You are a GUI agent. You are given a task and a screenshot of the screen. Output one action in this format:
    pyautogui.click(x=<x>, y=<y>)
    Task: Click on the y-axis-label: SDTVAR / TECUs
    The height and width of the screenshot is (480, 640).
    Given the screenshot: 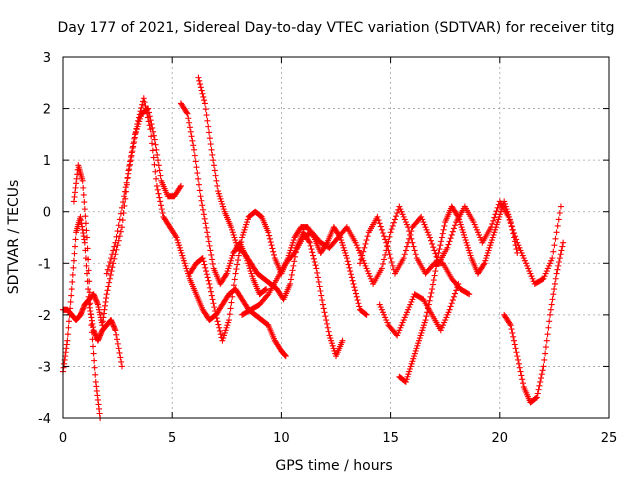 What is the action you would take?
    pyautogui.click(x=14, y=237)
    